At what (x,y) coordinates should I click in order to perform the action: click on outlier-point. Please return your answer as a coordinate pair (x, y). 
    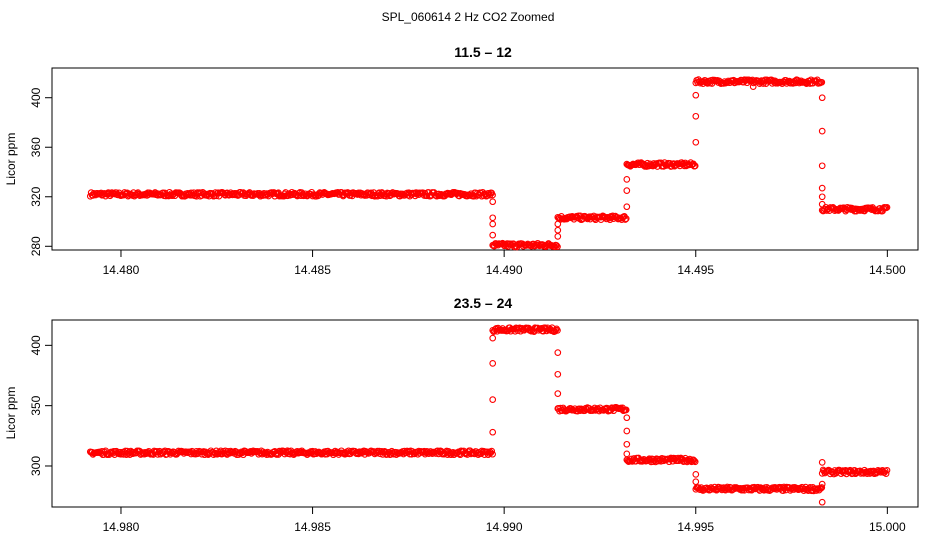
    Looking at the image, I should click on (753, 86).